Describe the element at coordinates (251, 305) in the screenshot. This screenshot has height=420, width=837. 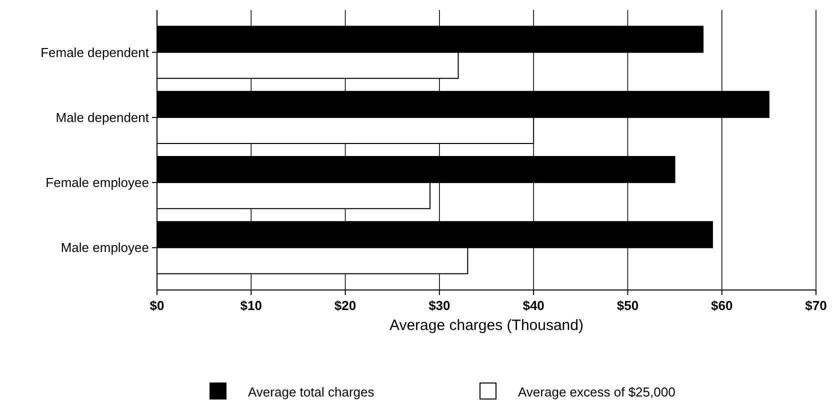
I see `x-tick-label: $10` at that location.